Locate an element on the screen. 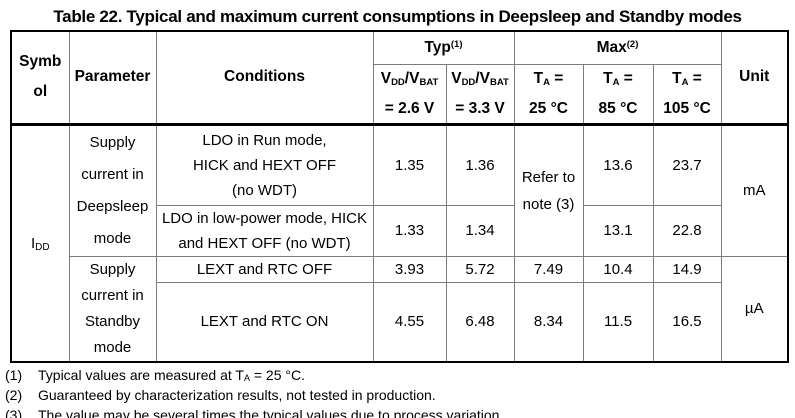  max-25c-refer-note-cell: Refer to note (3) is located at coordinates (548, 190).